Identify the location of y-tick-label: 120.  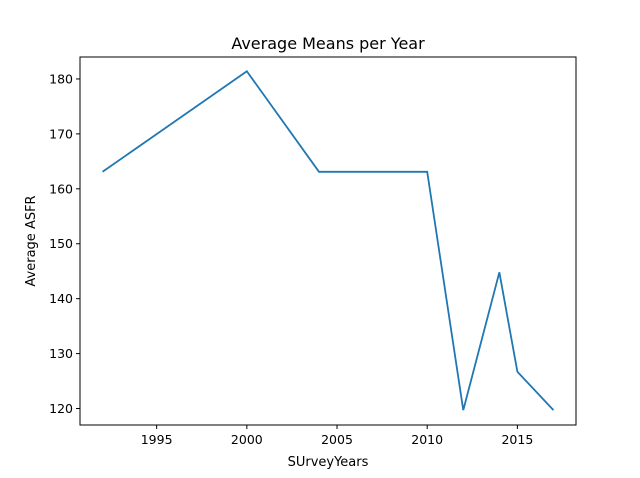
(61, 408).